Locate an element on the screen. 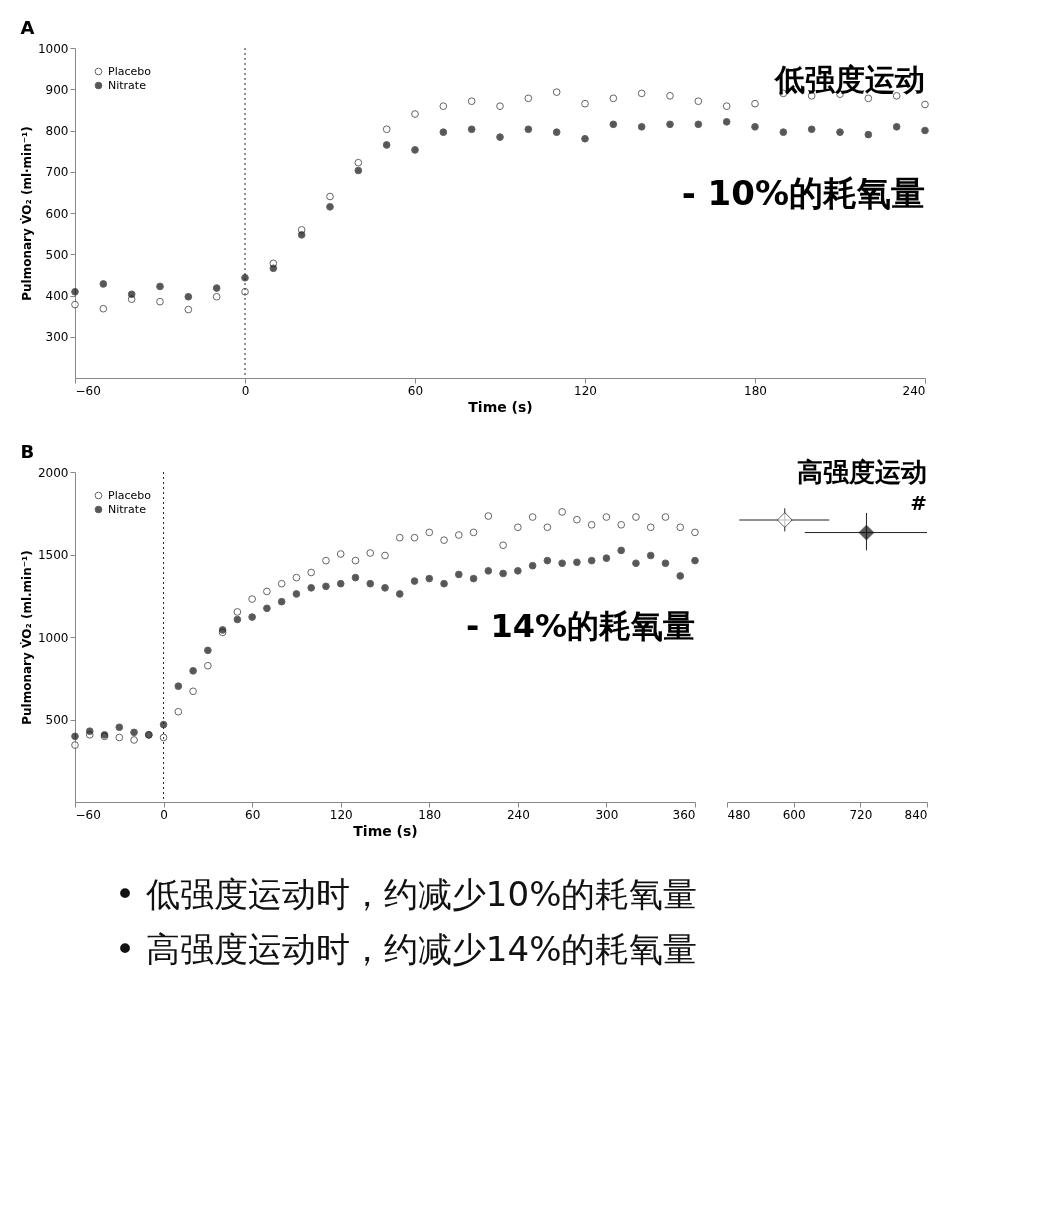 This screenshot has height=1207, width=1038. y-tick-label: 700 is located at coordinates (57, 172).